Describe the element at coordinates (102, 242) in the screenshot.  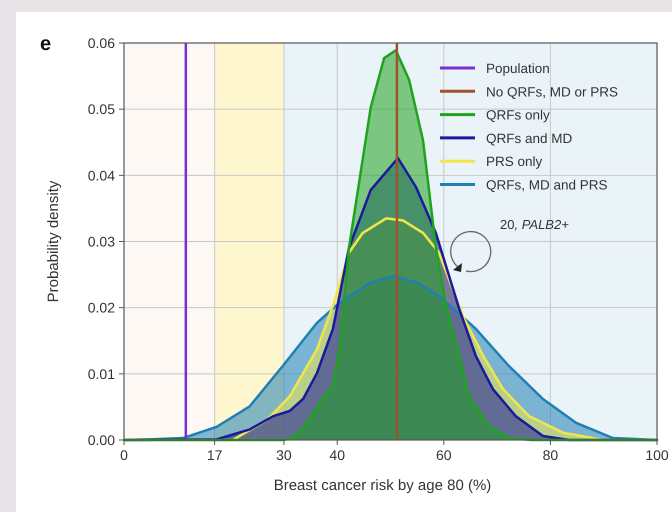
I see `y-tick-label: 0.03` at that location.